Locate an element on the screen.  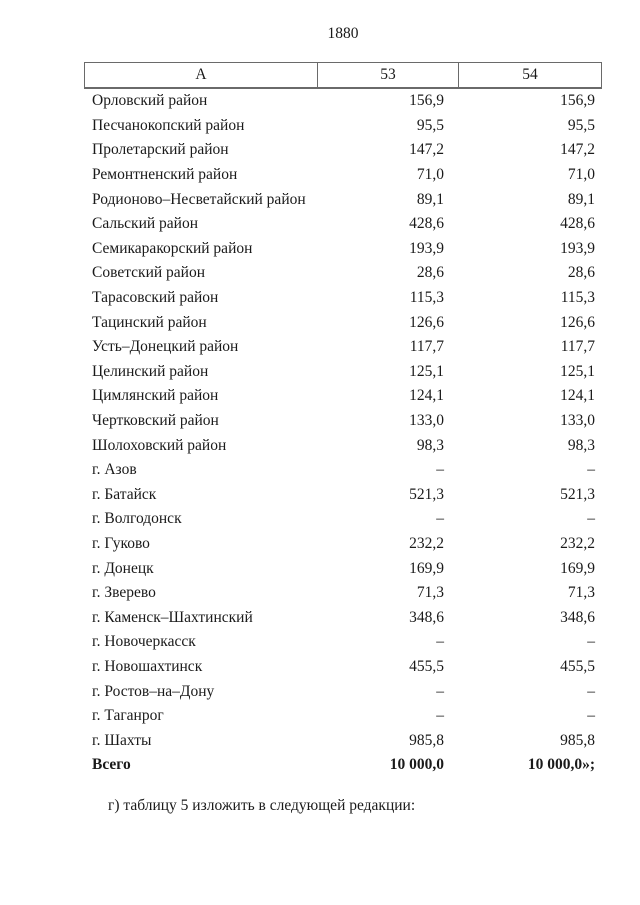
table-row: г. Каменск–Шахтинский 348,6 348,6 is located at coordinates (343, 617).